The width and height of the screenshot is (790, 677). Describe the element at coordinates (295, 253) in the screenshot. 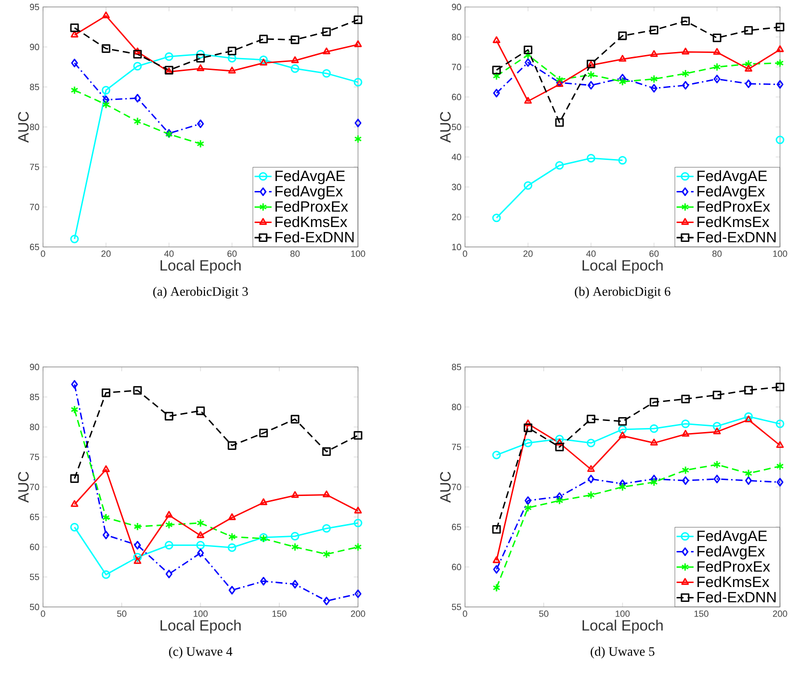

I see `x-tick-label: 80` at that location.